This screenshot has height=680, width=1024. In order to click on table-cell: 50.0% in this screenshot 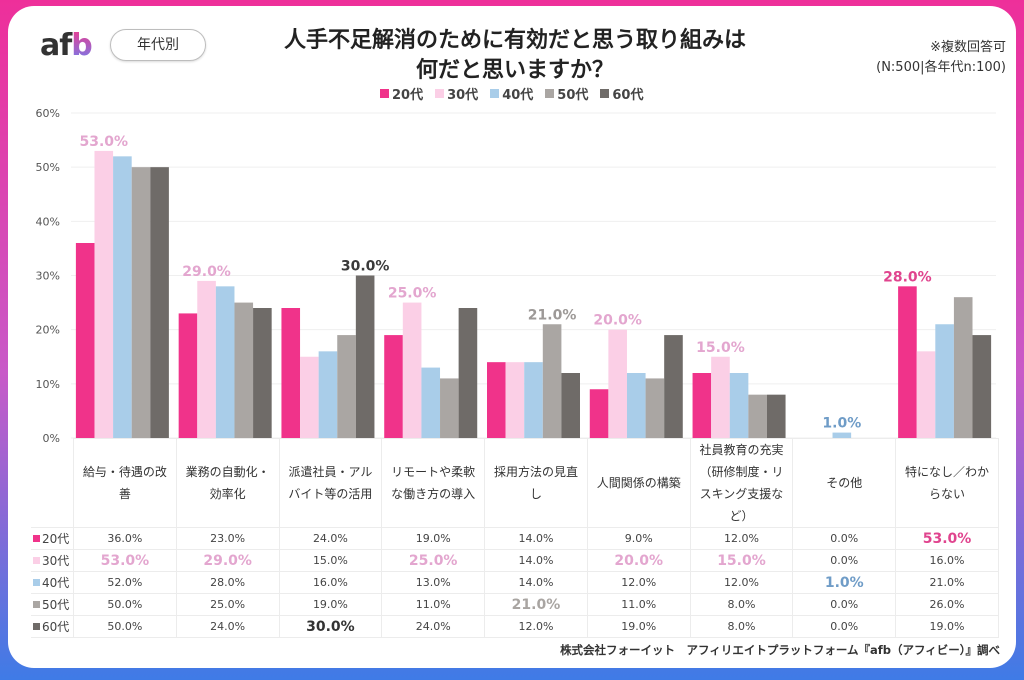, I will do `click(125, 604)`.